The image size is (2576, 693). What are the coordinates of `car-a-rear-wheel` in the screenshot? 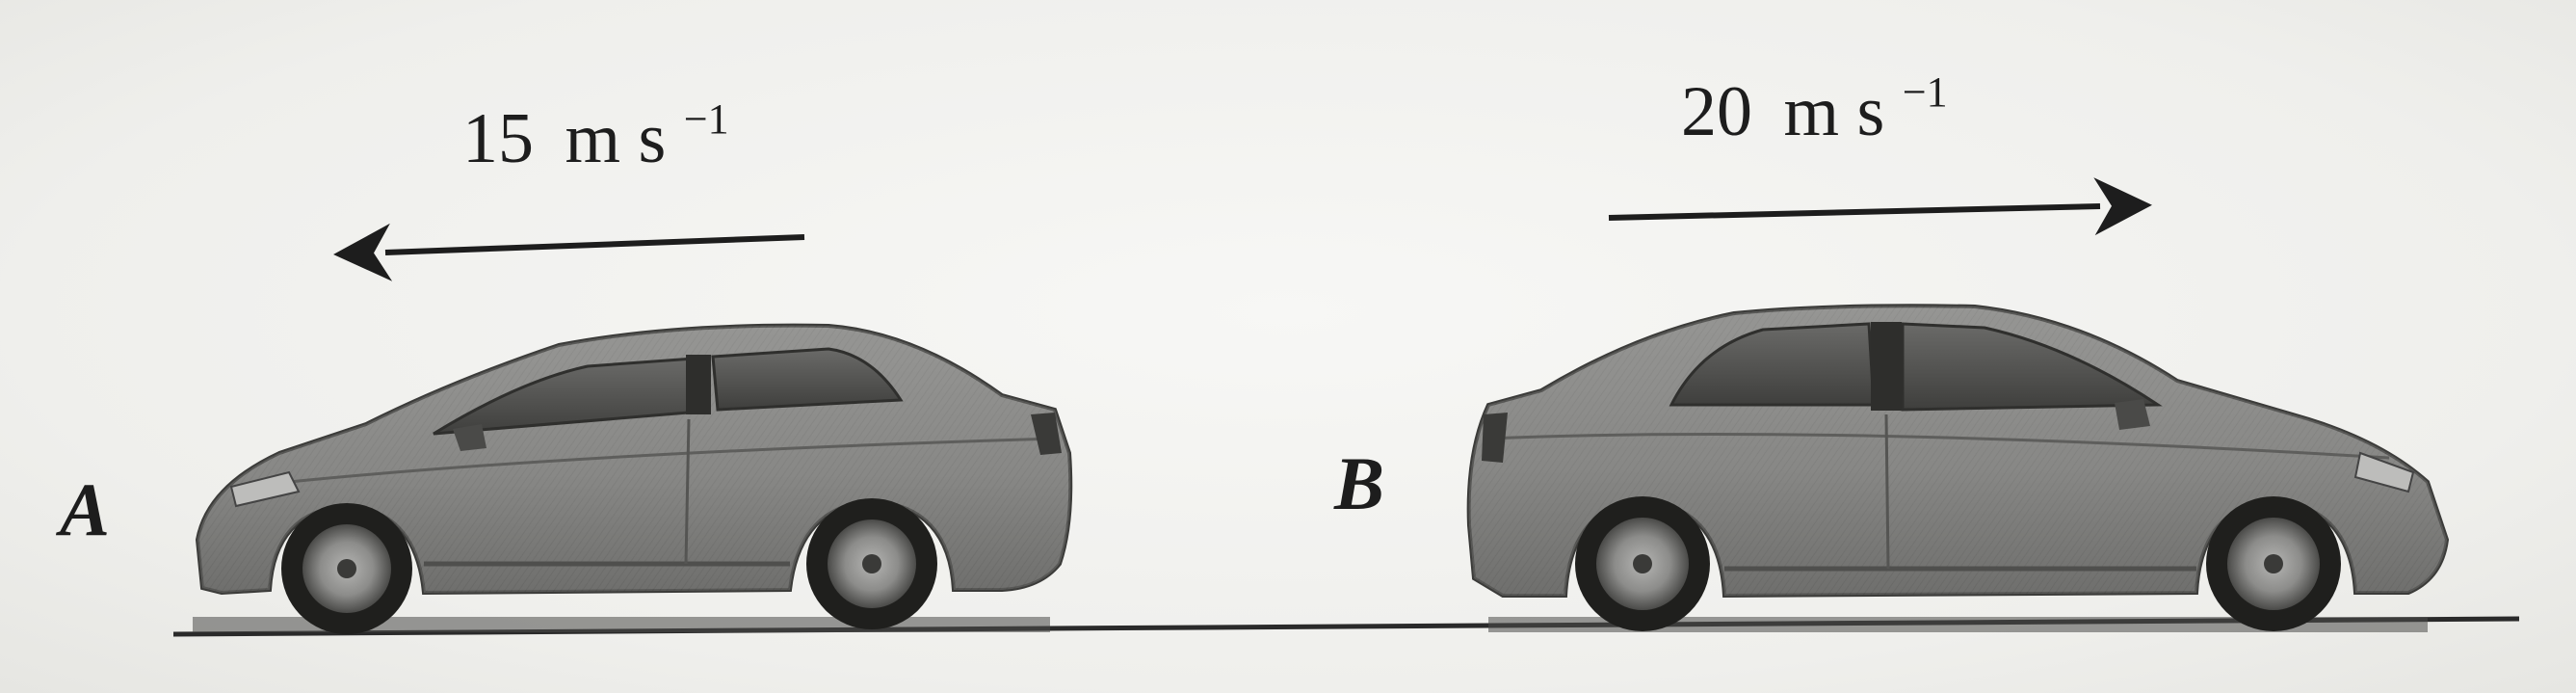 It's located at (872, 563).